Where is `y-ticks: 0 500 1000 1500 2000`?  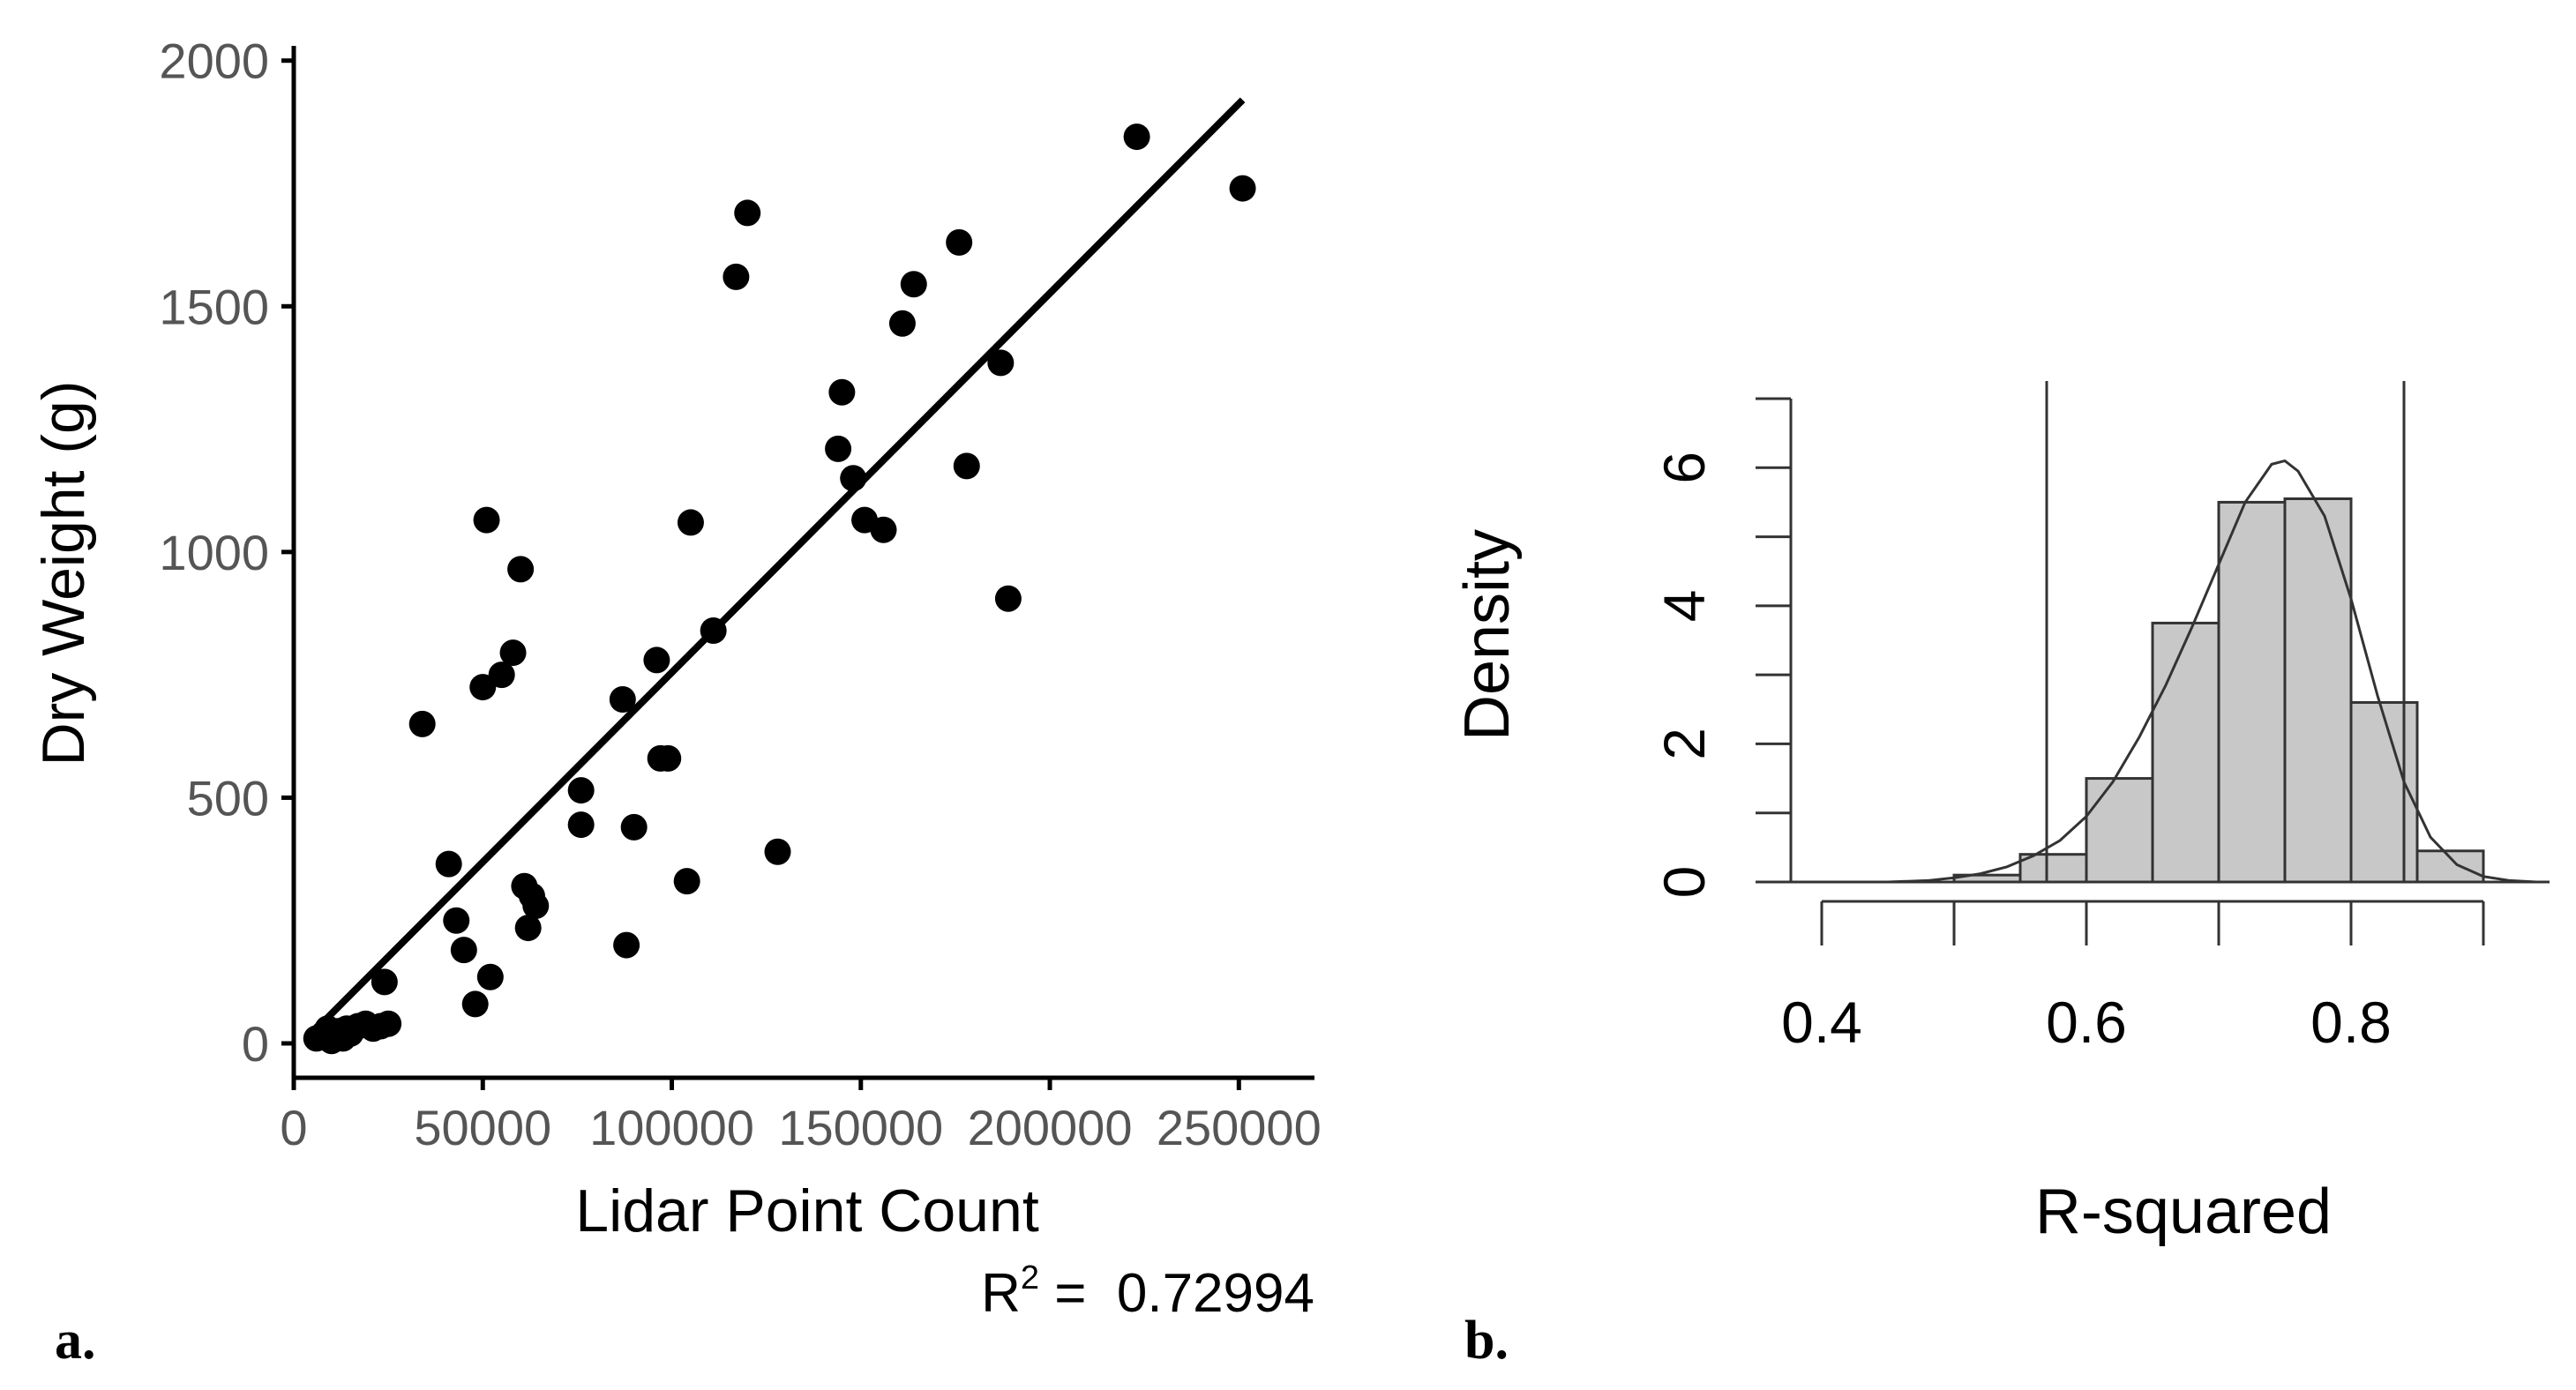 y-ticks: 0 500 1000 1500 2000 is located at coordinates (227, 553).